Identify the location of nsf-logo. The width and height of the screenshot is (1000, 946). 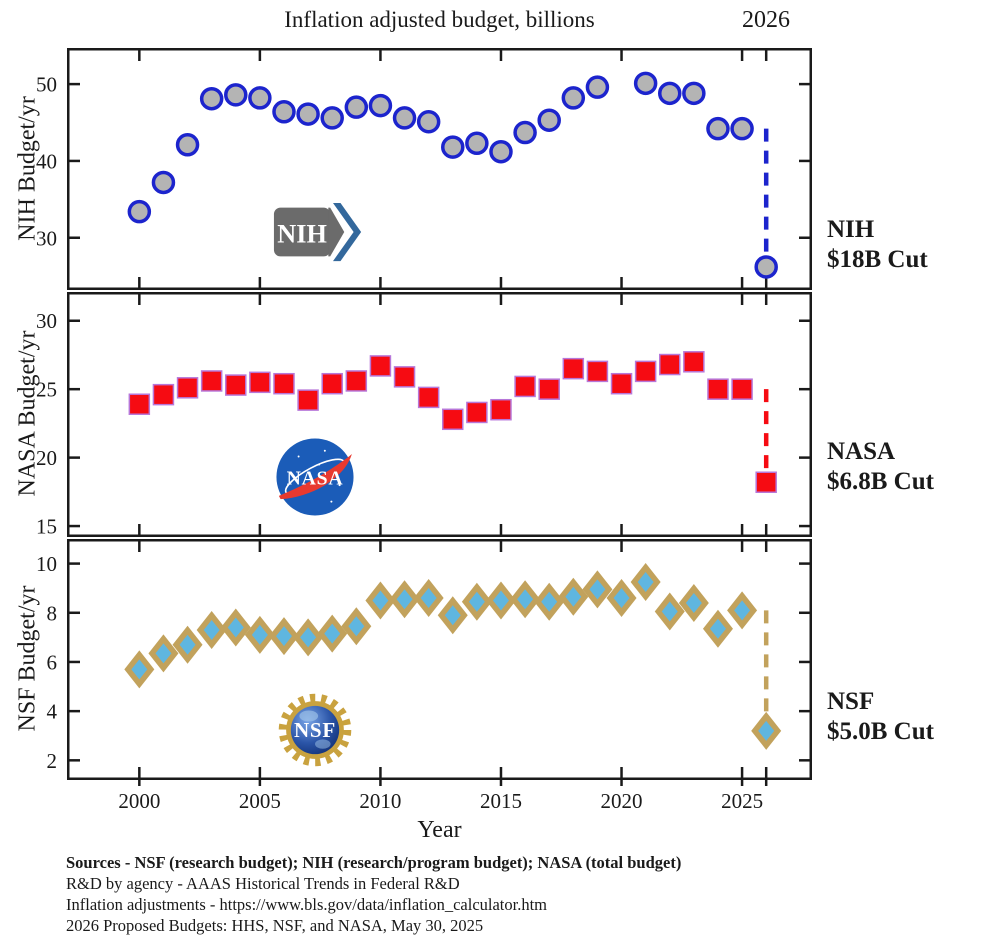
(315, 730).